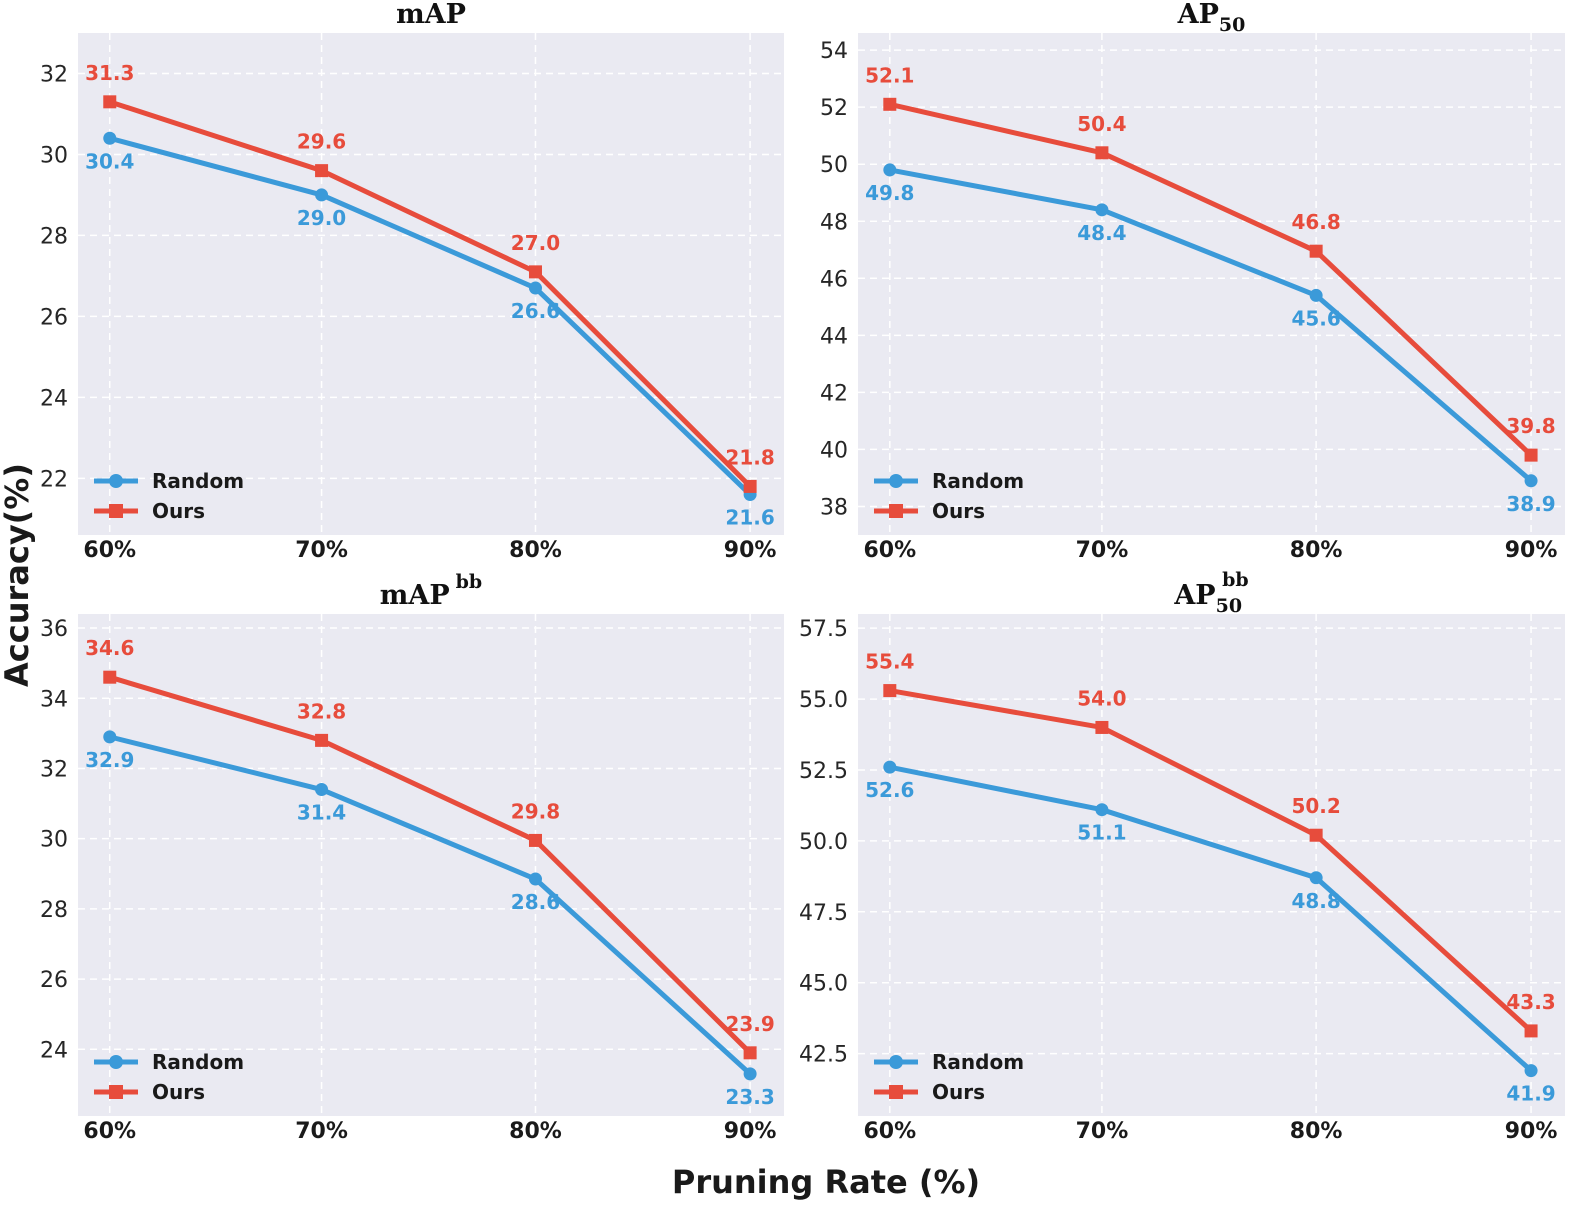 The height and width of the screenshot is (1207, 1578). I want to click on y-tick-label: 28, so click(54, 236).